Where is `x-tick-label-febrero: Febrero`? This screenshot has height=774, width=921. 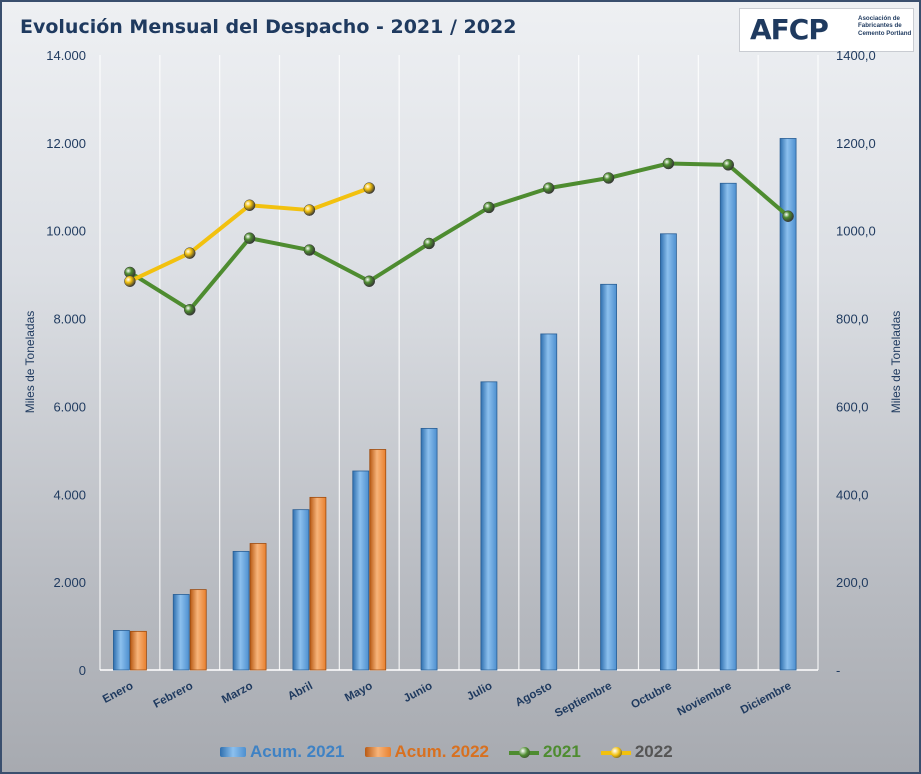 x-tick-label-febrero: Febrero is located at coordinates (173, 695).